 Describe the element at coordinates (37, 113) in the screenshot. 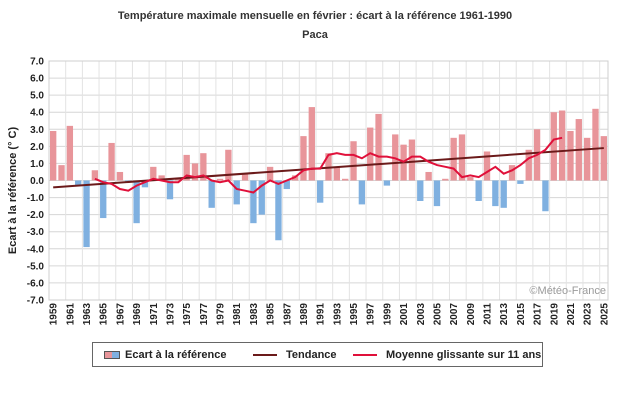

I see `y-tick-label: 4.0` at that location.